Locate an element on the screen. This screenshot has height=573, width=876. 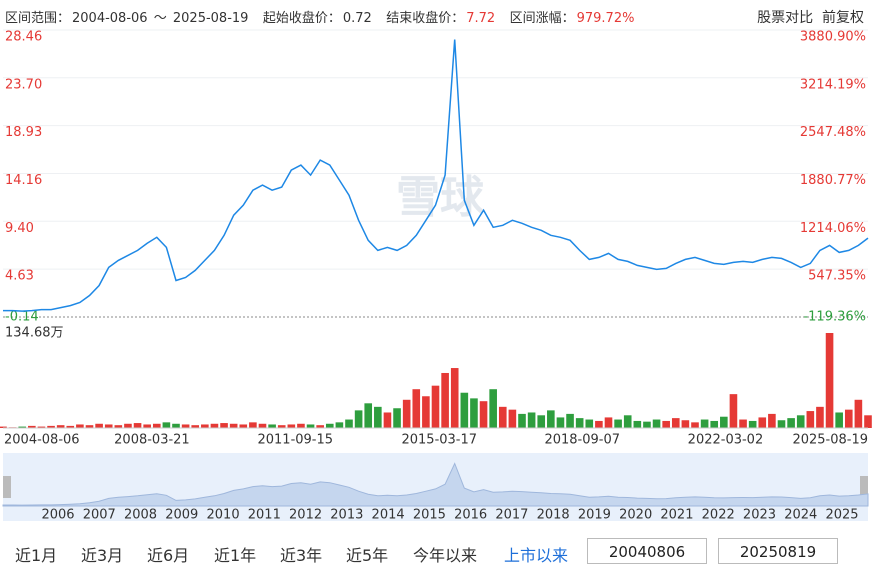
value: 979.72% is located at coordinates (605, 18).